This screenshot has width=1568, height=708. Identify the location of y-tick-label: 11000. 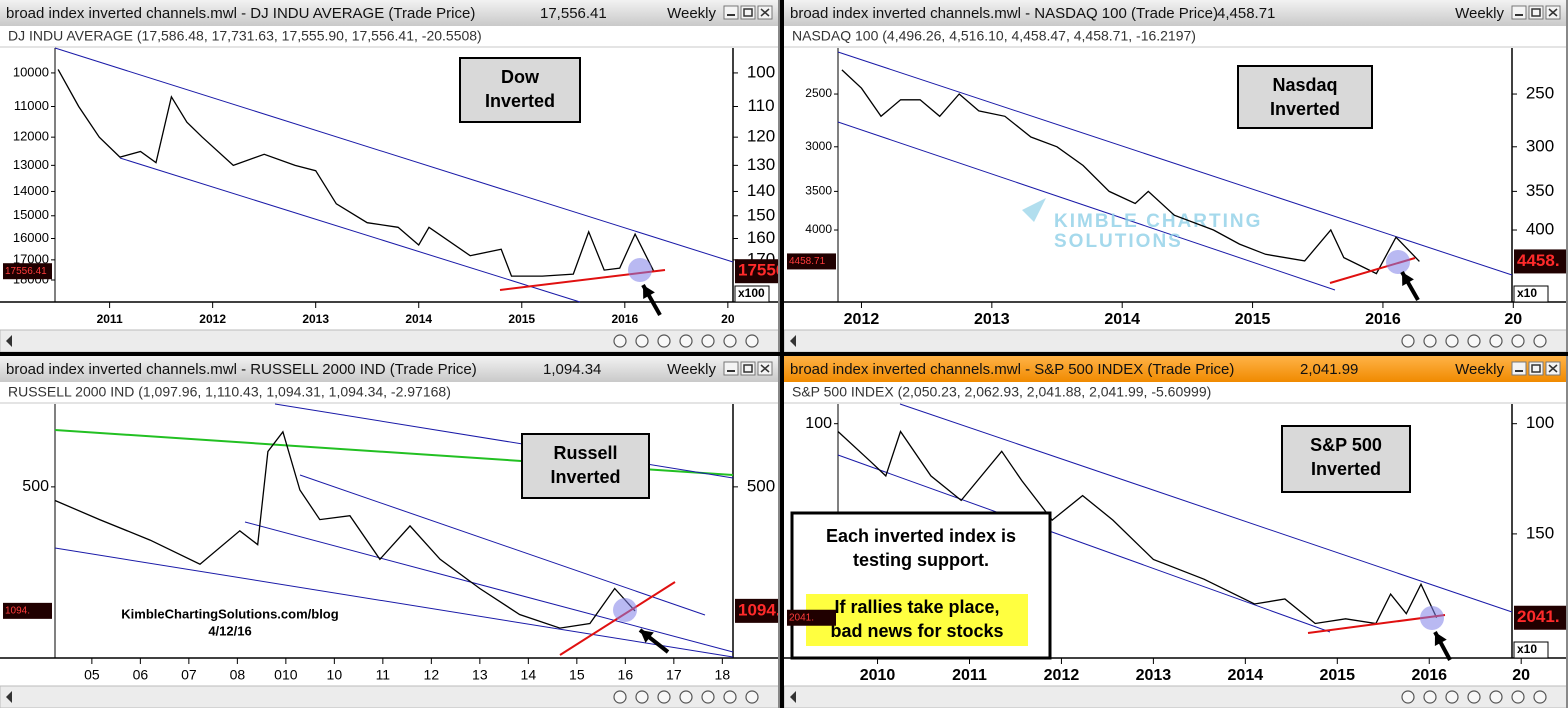
(31, 105).